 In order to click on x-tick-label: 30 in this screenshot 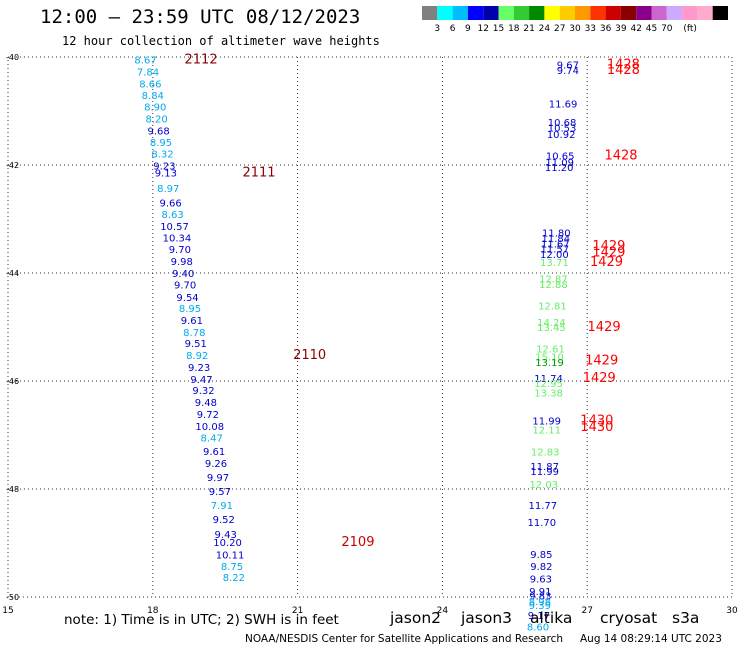, I will do `click(732, 611)`.